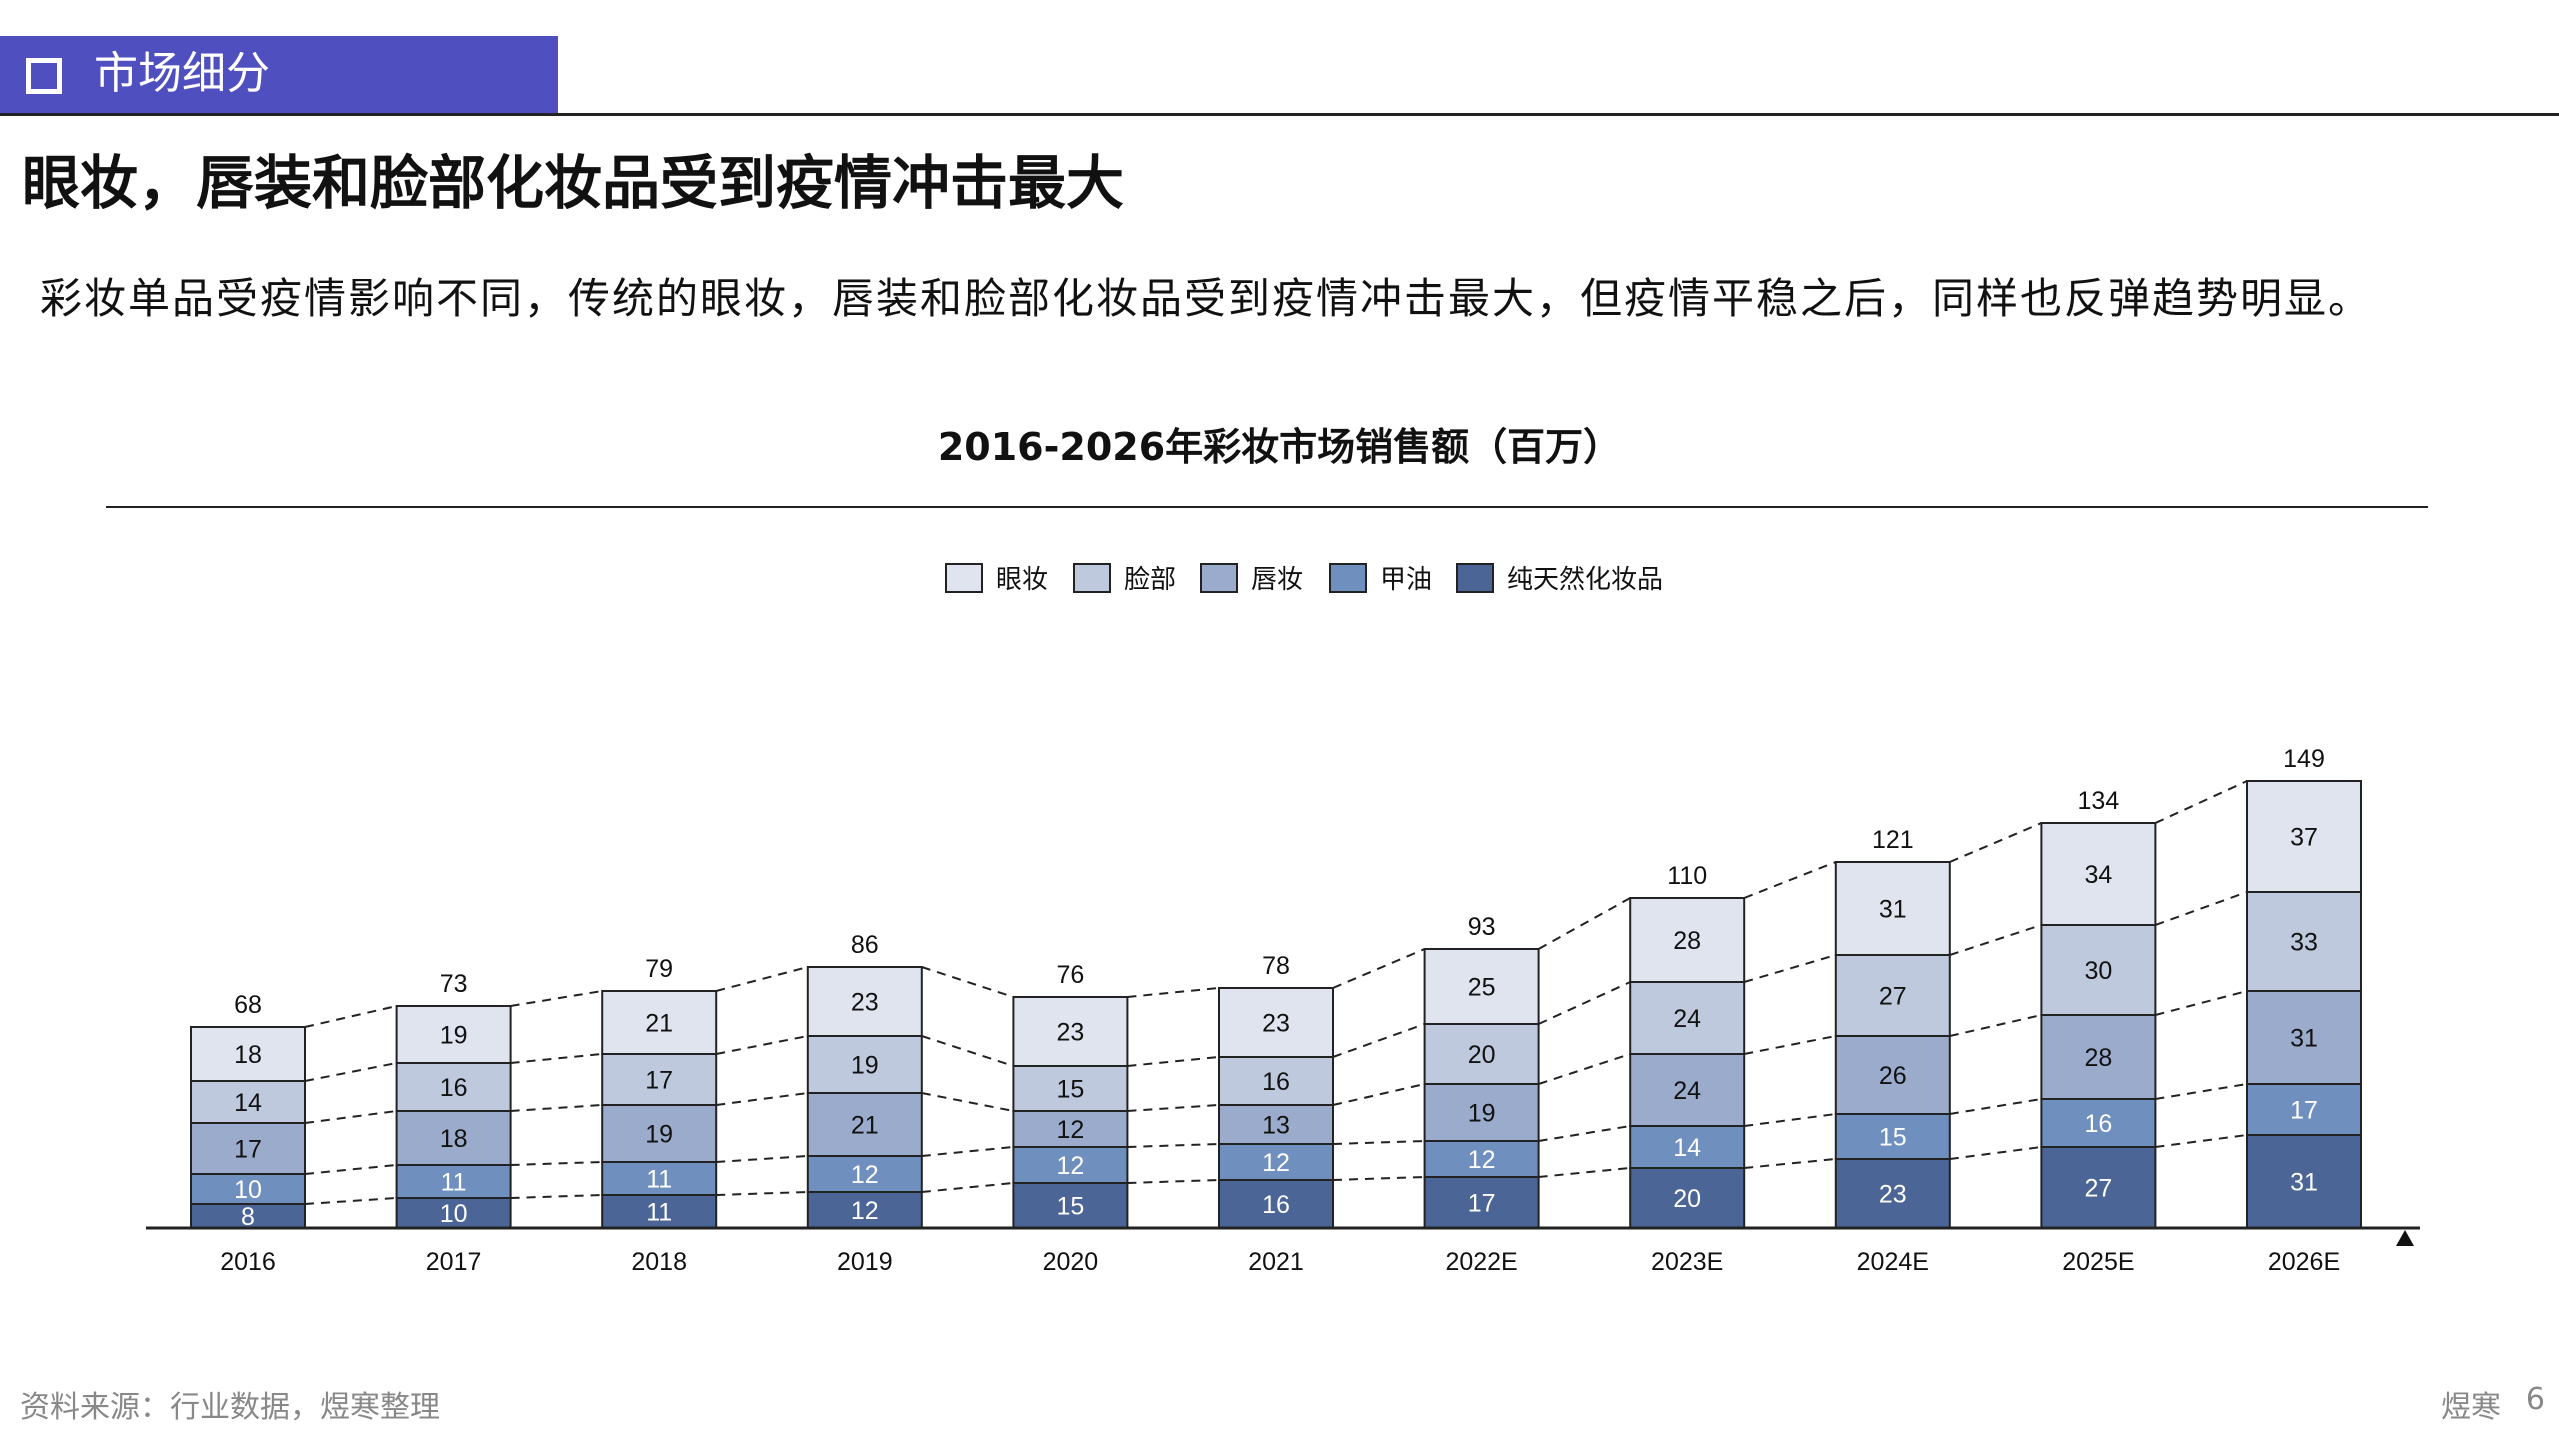 Image resolution: width=2559 pixels, height=1439 pixels. What do you see at coordinates (1276, 1126) in the screenshot?
I see `bar-segment-label: 13` at bounding box center [1276, 1126].